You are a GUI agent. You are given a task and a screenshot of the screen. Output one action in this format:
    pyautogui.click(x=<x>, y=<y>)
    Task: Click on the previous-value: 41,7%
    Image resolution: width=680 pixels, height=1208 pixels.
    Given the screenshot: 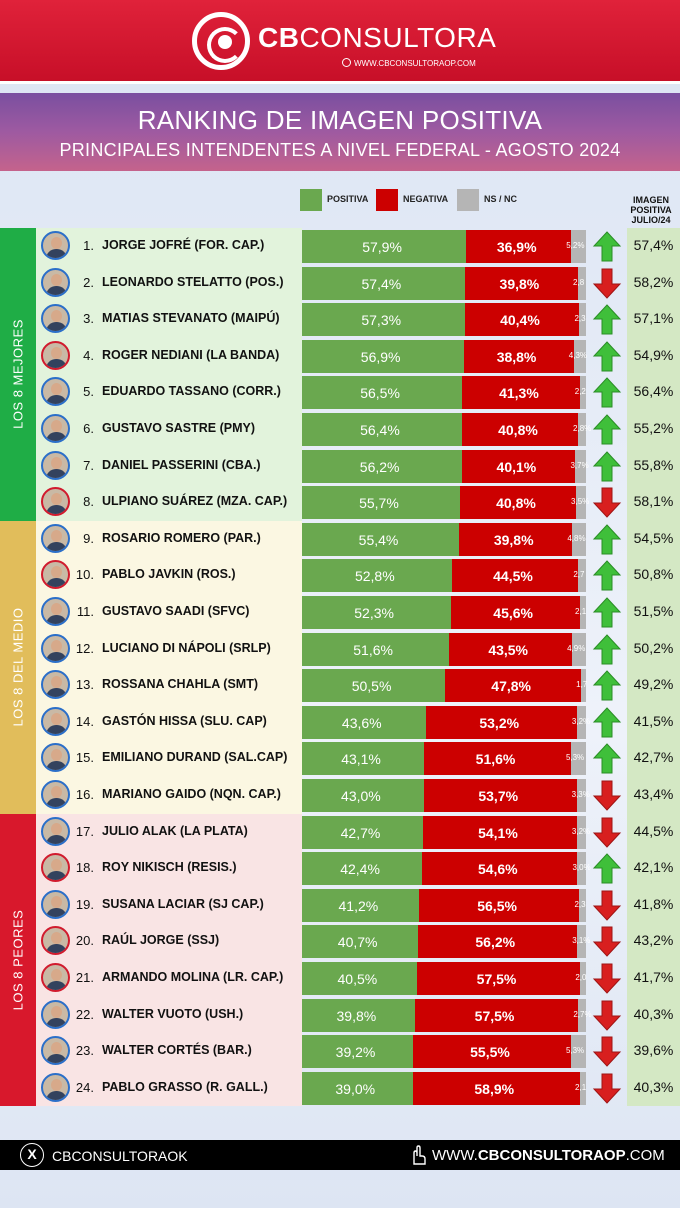 What is the action you would take?
    pyautogui.click(x=653, y=977)
    